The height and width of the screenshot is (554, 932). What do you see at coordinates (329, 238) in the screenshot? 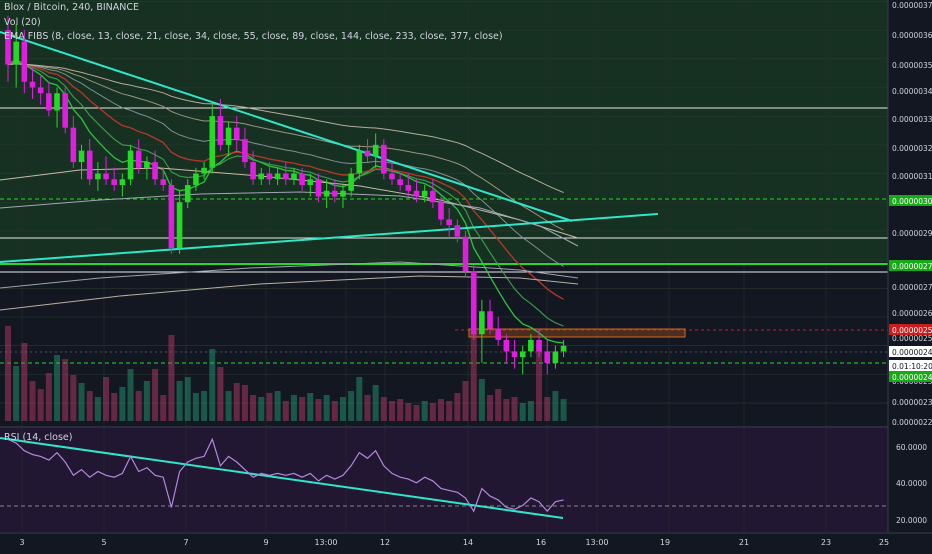
I see `trendline-up` at bounding box center [329, 238].